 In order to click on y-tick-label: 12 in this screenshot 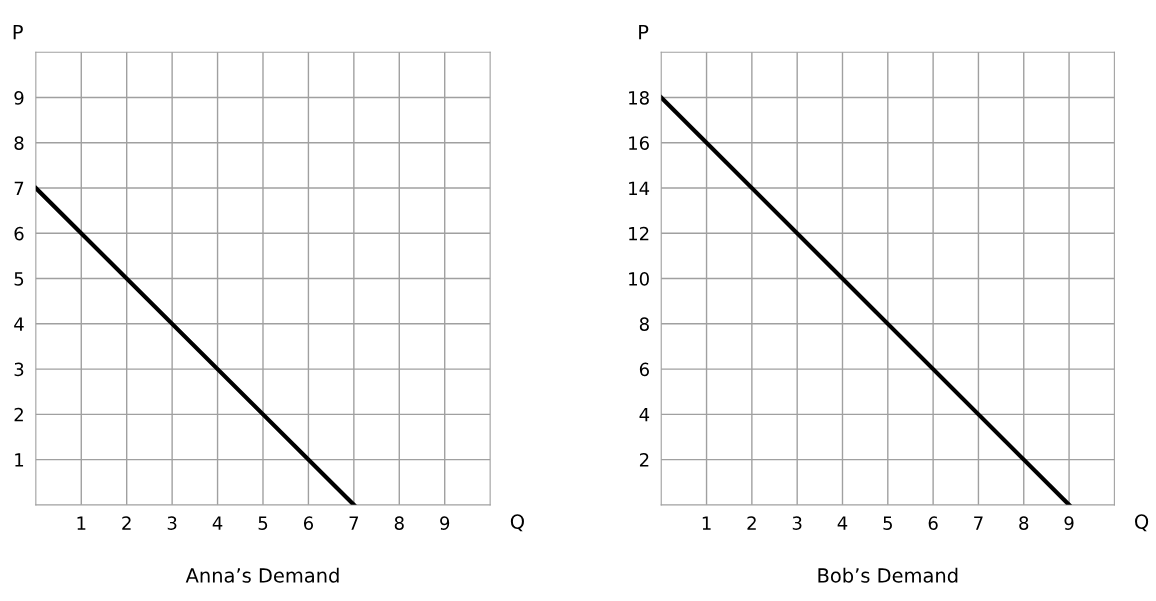, I will do `click(639, 233)`.